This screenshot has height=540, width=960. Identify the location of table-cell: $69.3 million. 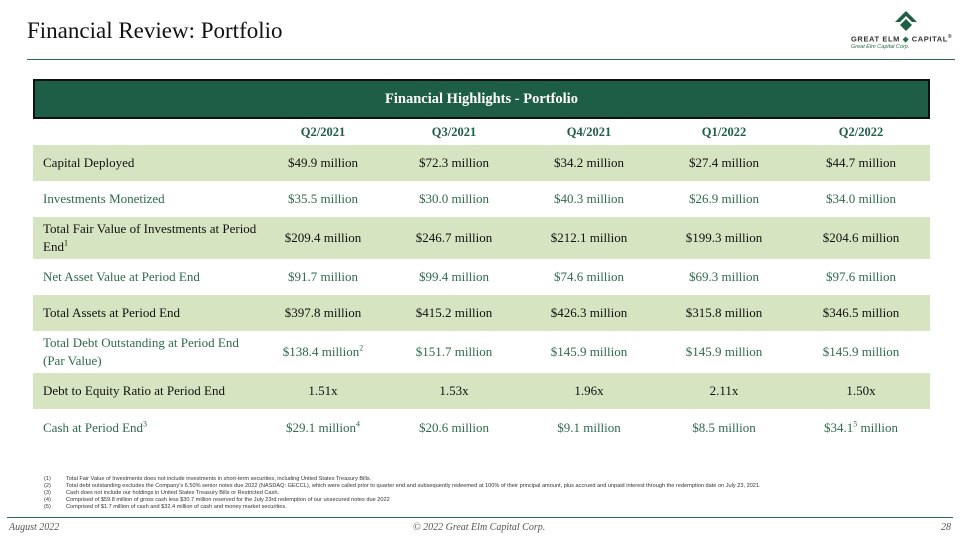
(724, 277).